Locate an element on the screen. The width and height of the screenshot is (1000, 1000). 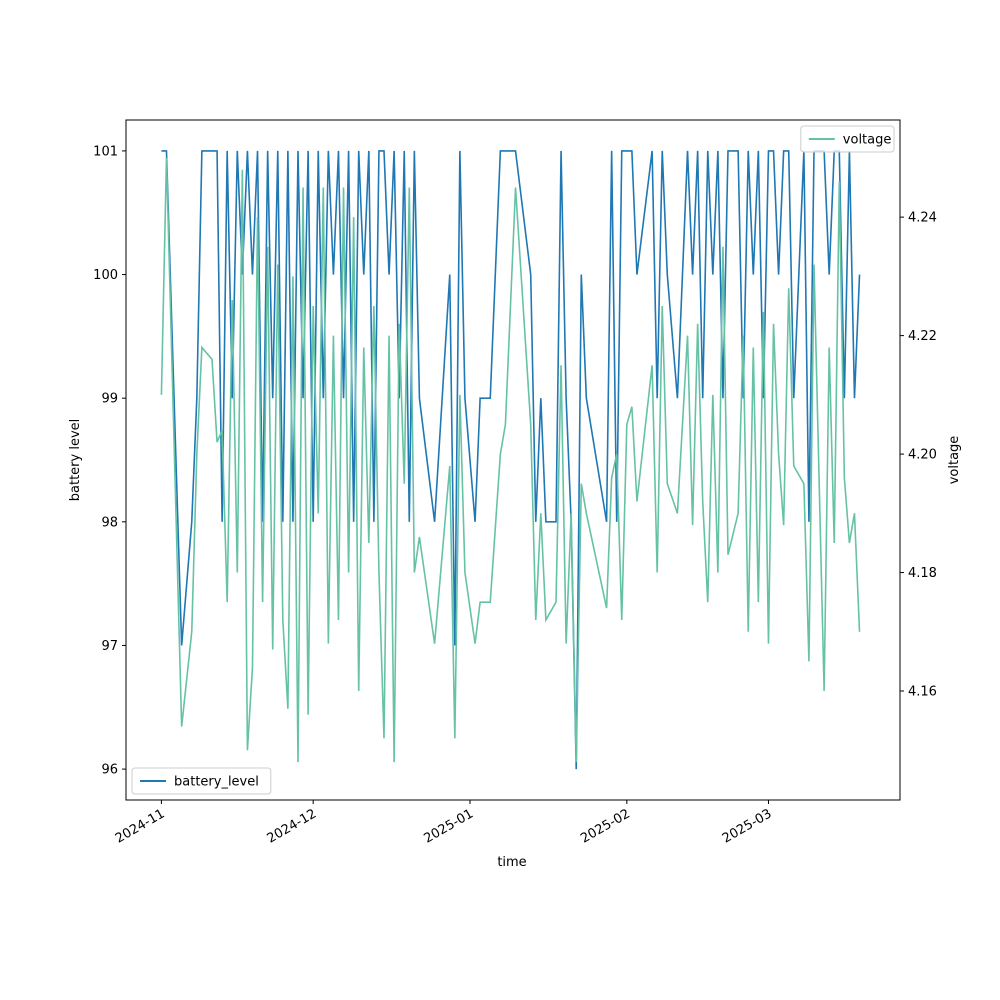
y-tick-label: 97 is located at coordinates (109, 646).